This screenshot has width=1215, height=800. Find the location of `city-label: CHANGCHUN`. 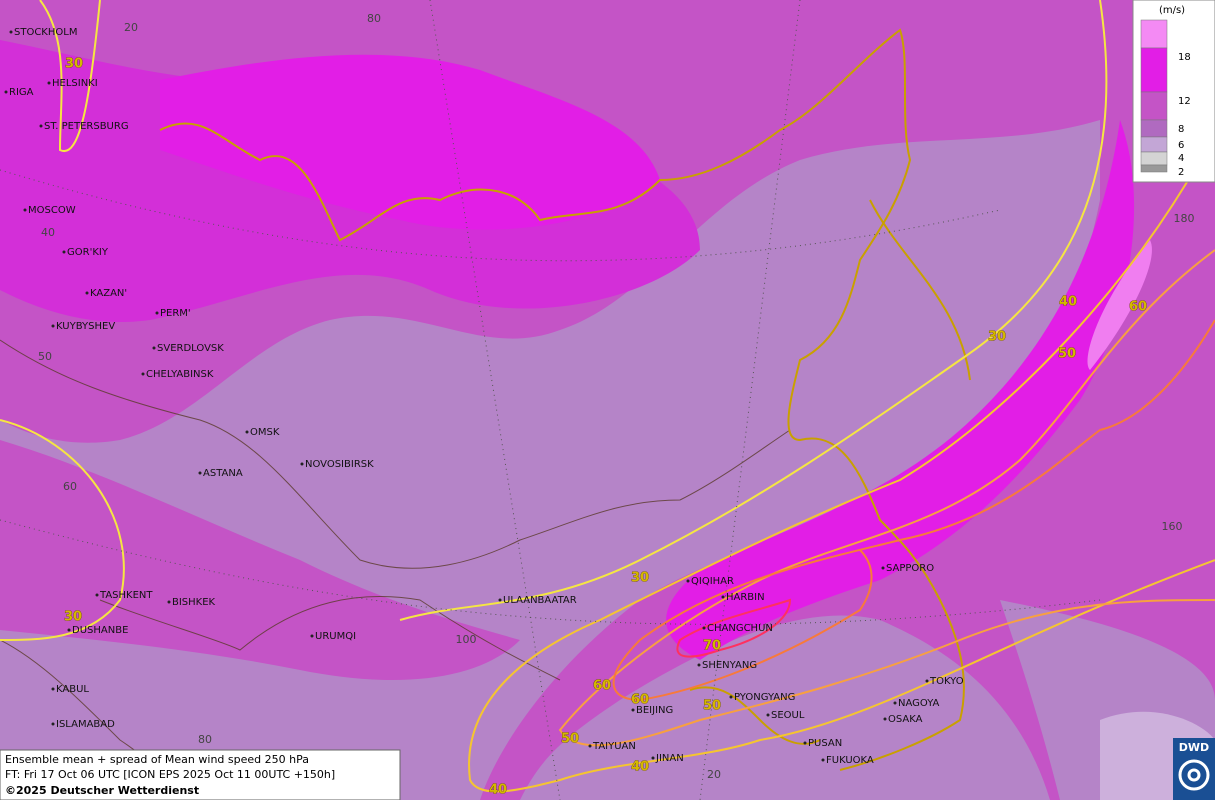

city-label: CHANGCHUN is located at coordinates (740, 628).